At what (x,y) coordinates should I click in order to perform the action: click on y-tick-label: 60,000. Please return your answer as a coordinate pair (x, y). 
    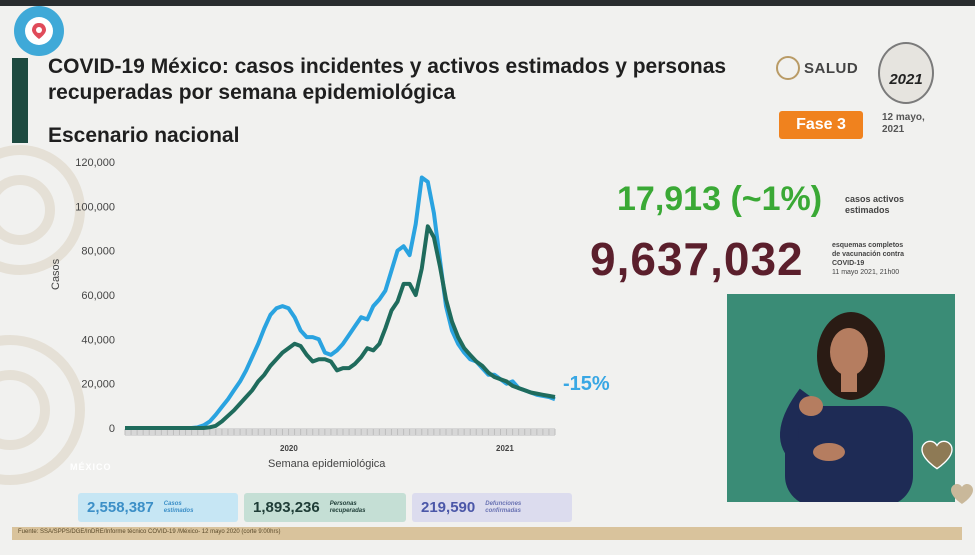
    Looking at the image, I should click on (98, 296).